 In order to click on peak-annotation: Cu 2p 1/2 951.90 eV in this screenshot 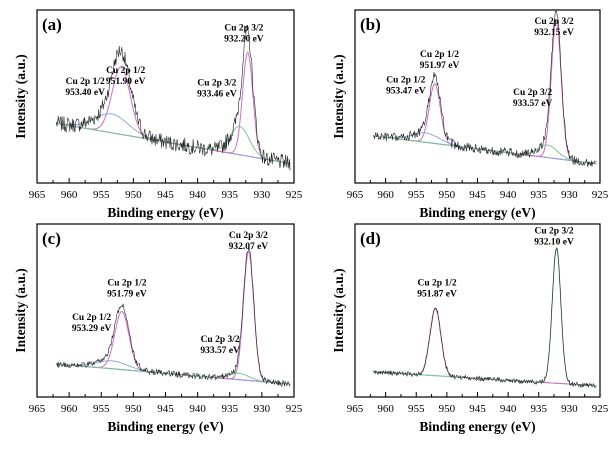, I will do `click(126, 76)`.